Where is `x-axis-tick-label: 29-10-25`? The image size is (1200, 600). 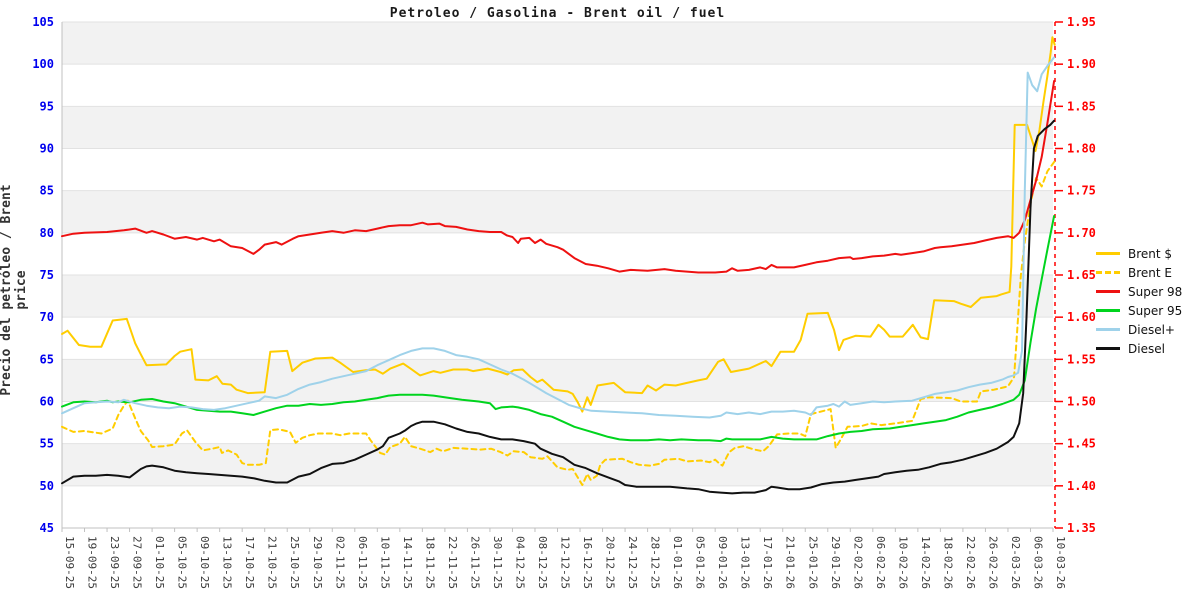
x-axis-tick-label: 29-10-25 is located at coordinates (317, 562).